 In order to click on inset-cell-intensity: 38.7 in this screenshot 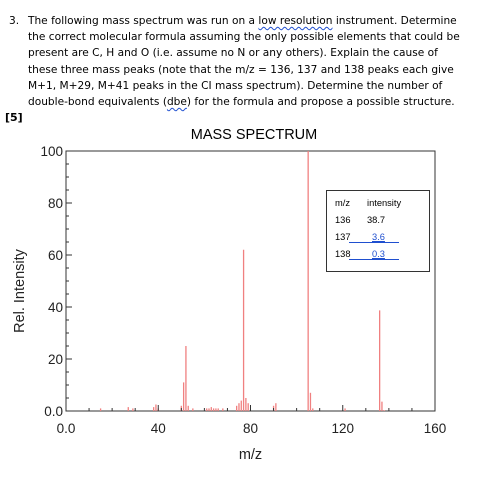, I will do `click(376, 220)`.